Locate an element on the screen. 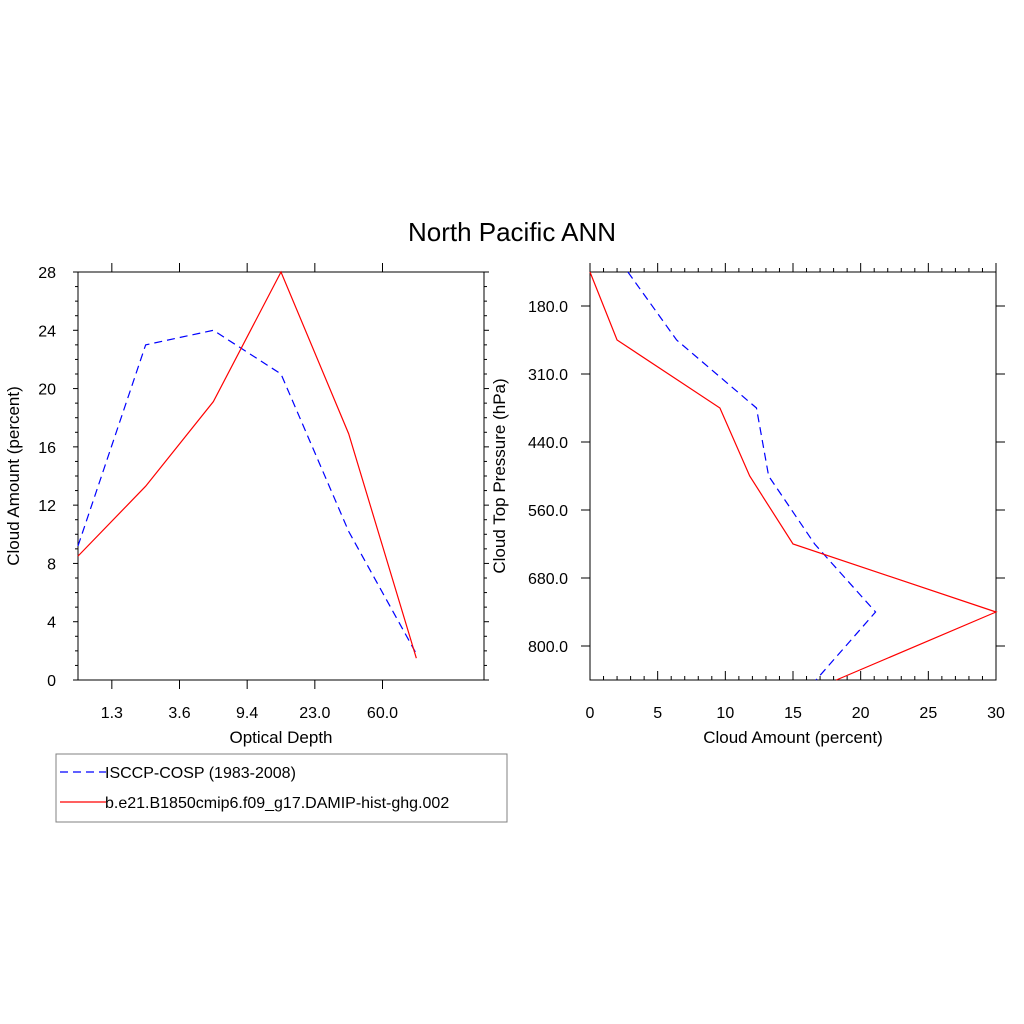 The width and height of the screenshot is (1024, 1024). legend-label-obs: ISCCP-COSP (1983-2008) is located at coordinates (200, 773).